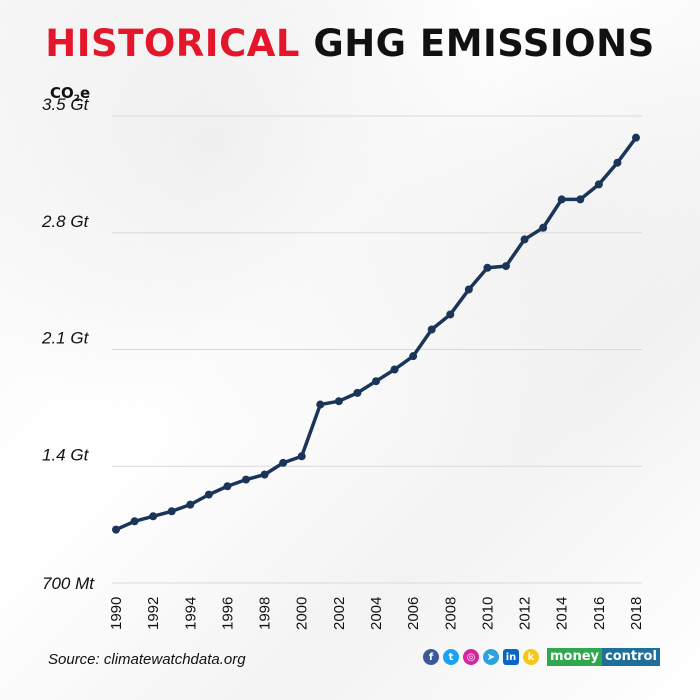 Image resolution: width=700 pixels, height=700 pixels. I want to click on y-axis-unit: CO2e, so click(70, 94).